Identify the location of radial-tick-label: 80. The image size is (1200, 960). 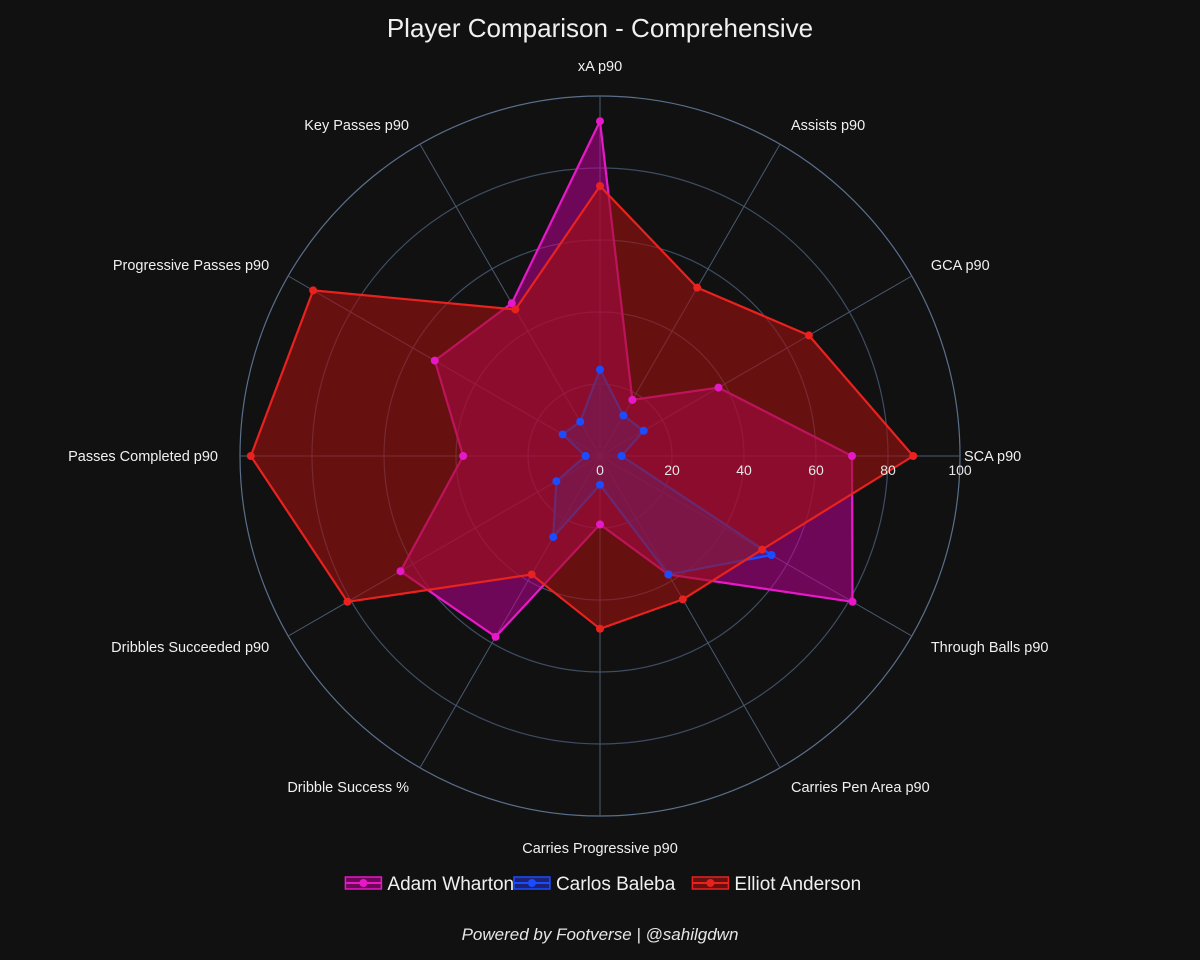
(888, 470).